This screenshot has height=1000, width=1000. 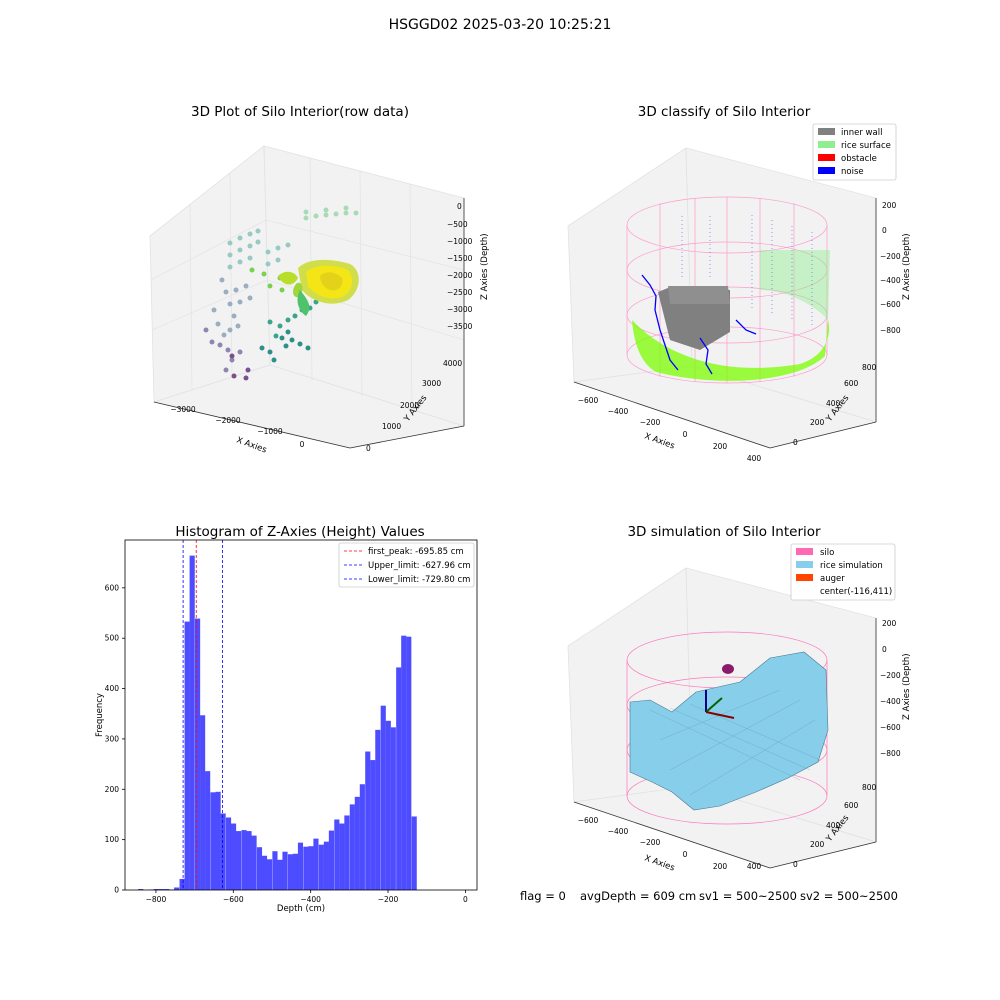 What do you see at coordinates (851, 805) in the screenshot?
I see `panel4-y-tick: 600` at bounding box center [851, 805].